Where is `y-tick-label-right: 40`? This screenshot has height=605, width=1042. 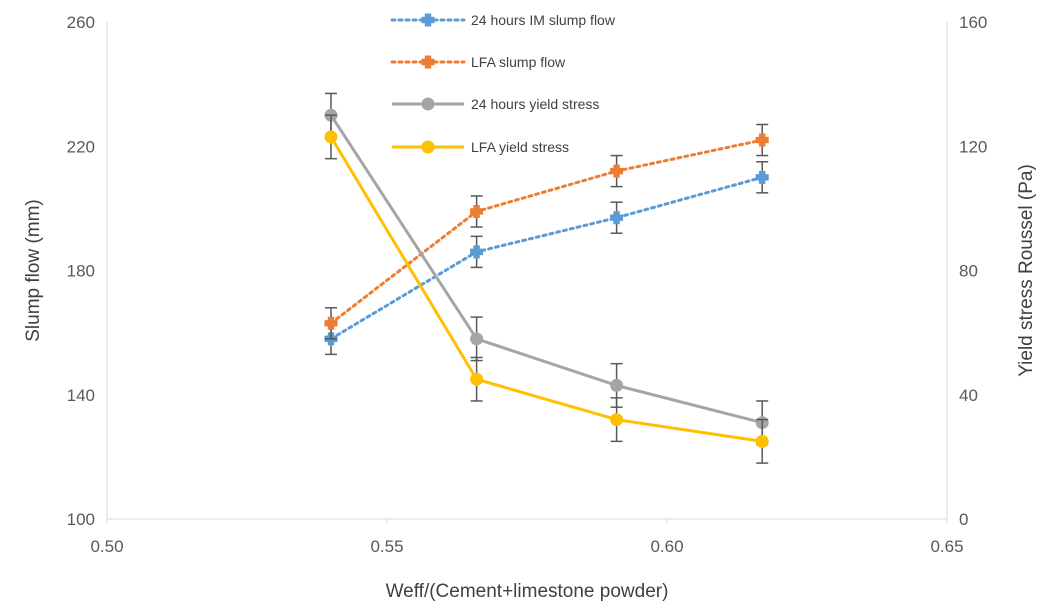 y-tick-label-right: 40 is located at coordinates (968, 395).